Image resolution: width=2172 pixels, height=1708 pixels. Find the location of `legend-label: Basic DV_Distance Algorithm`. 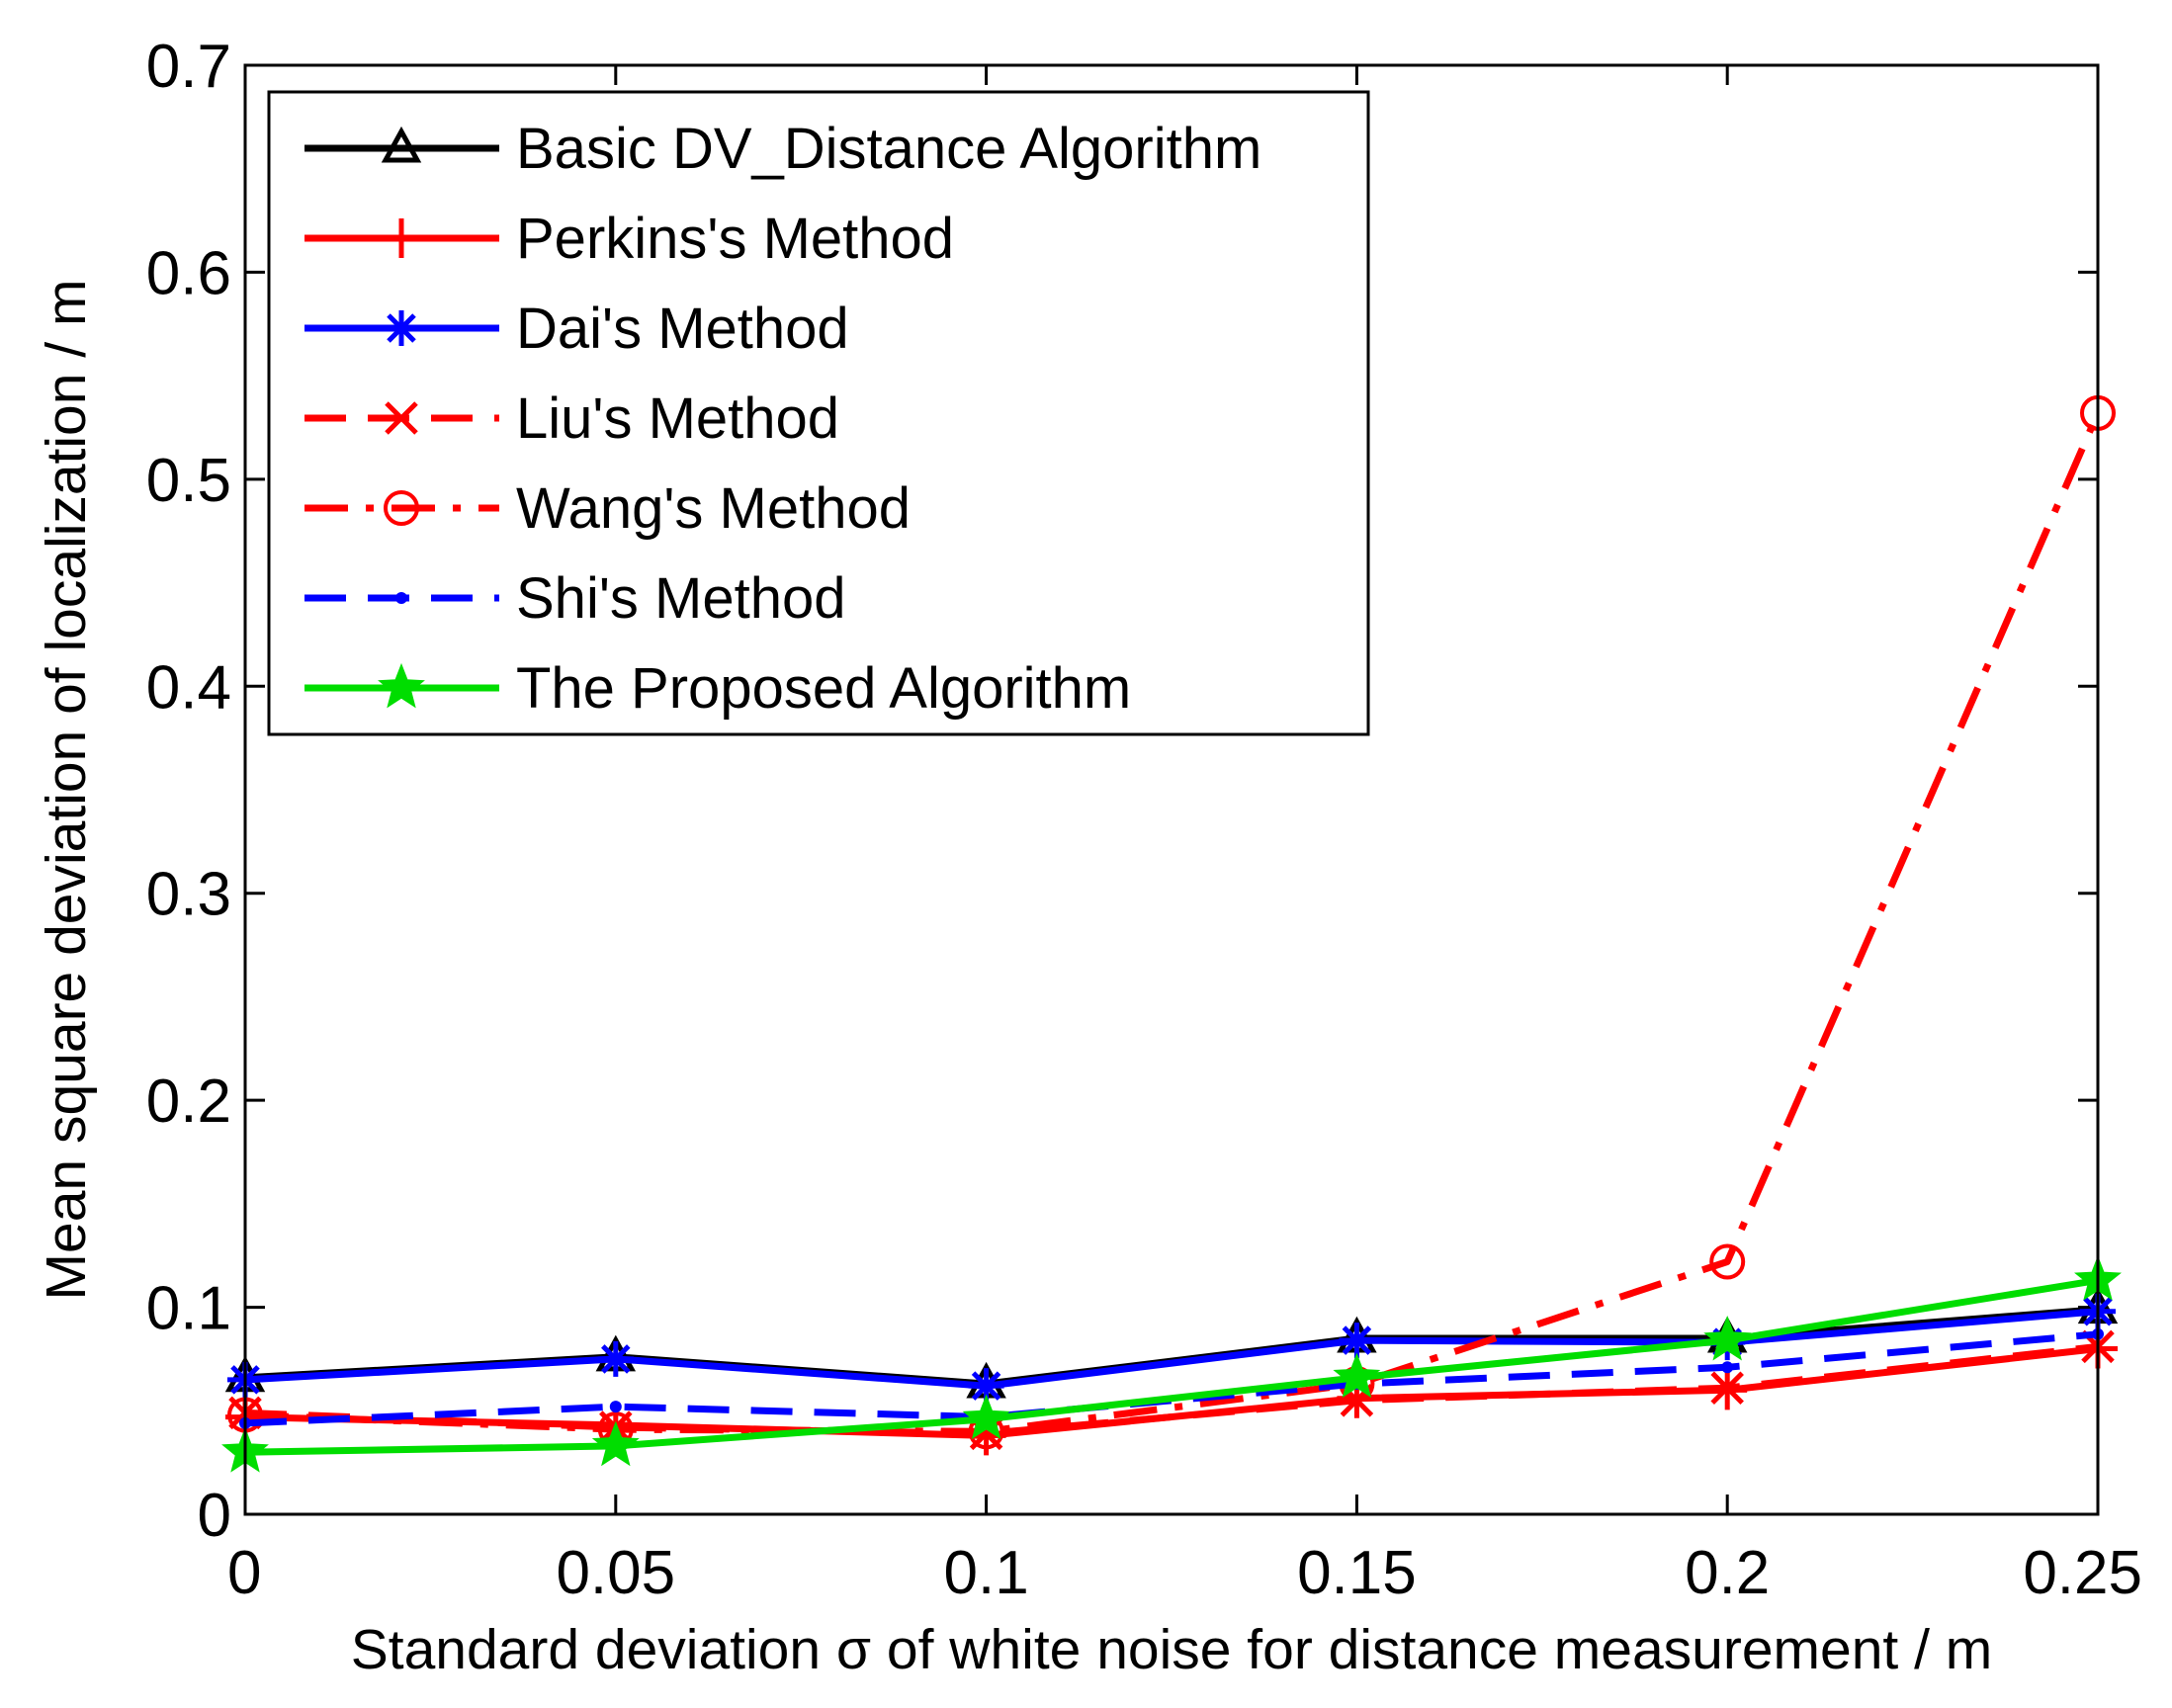

legend-label: Basic DV_Distance Algorithm is located at coordinates (888, 149).